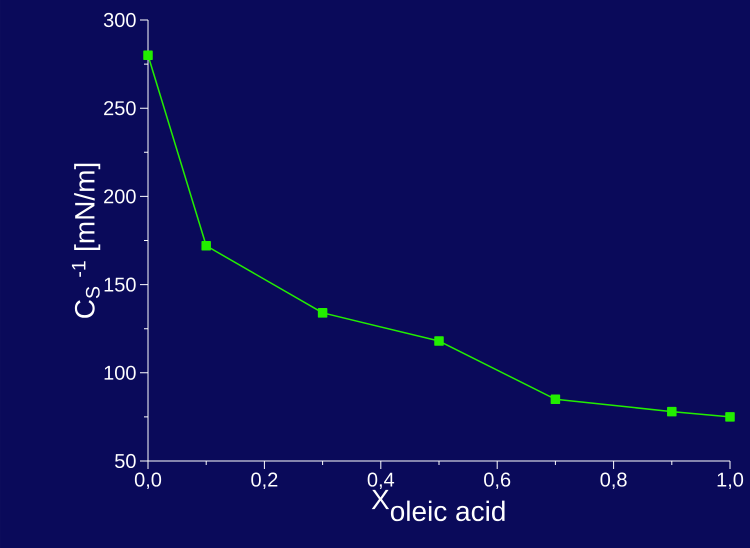 The height and width of the screenshot is (548, 750). I want to click on y-tick-label: 200, so click(120, 196).